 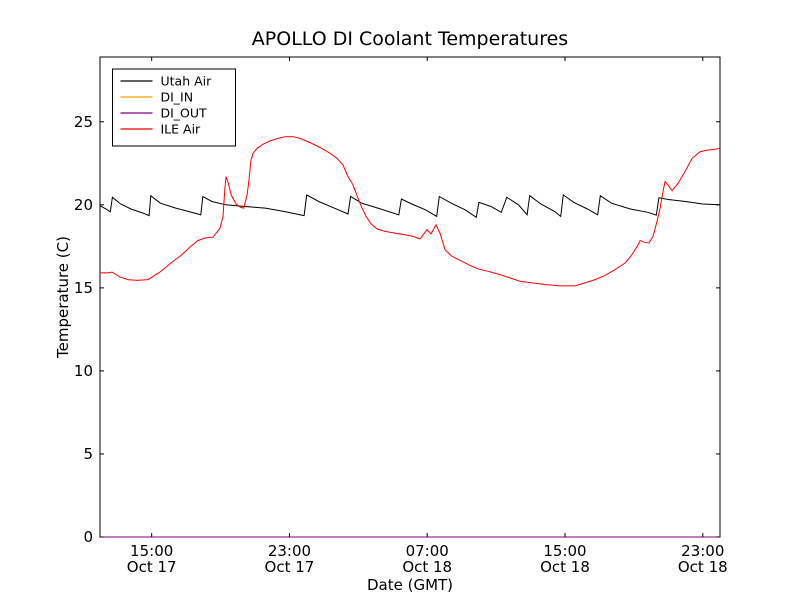 What do you see at coordinates (410, 206) in the screenshot?
I see `series-line-utah-air` at bounding box center [410, 206].